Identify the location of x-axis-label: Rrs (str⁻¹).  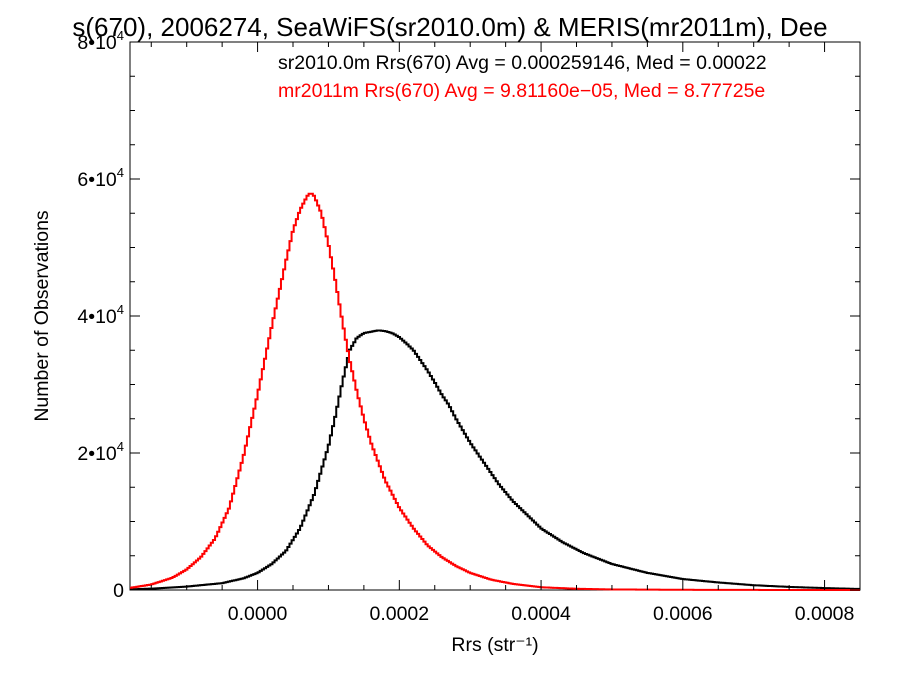
(494, 645).